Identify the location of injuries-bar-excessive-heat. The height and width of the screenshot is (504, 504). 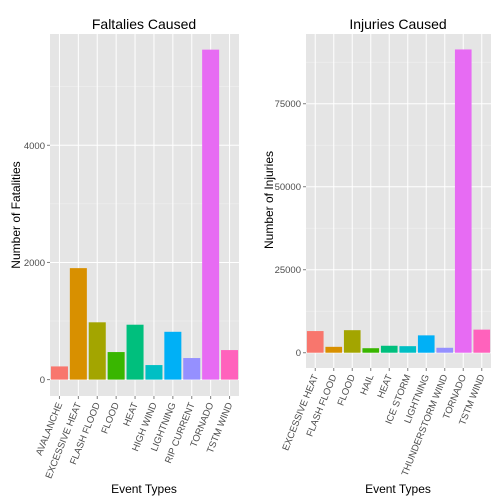
(315, 342).